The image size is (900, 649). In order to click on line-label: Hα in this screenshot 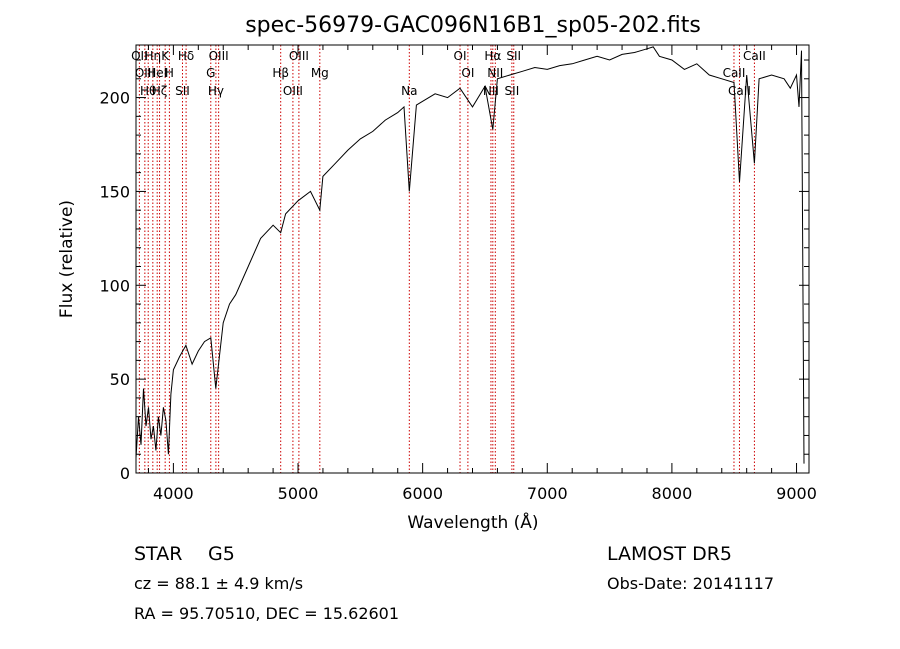, I will do `click(492, 56)`.